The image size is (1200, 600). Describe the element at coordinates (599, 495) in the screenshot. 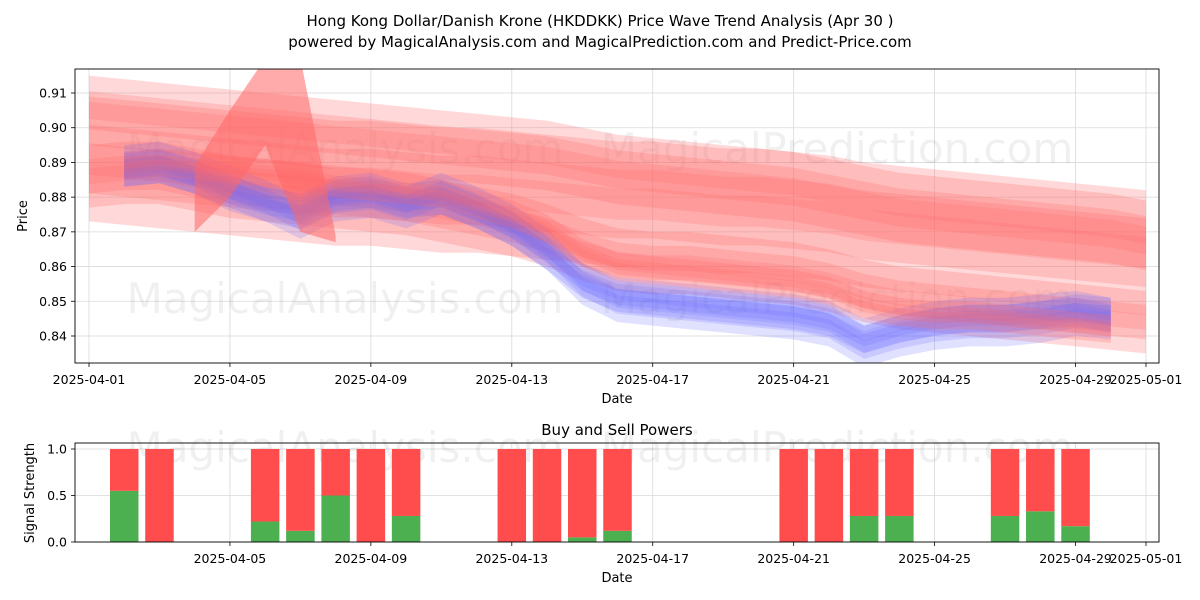

I see `signal-bars` at that location.